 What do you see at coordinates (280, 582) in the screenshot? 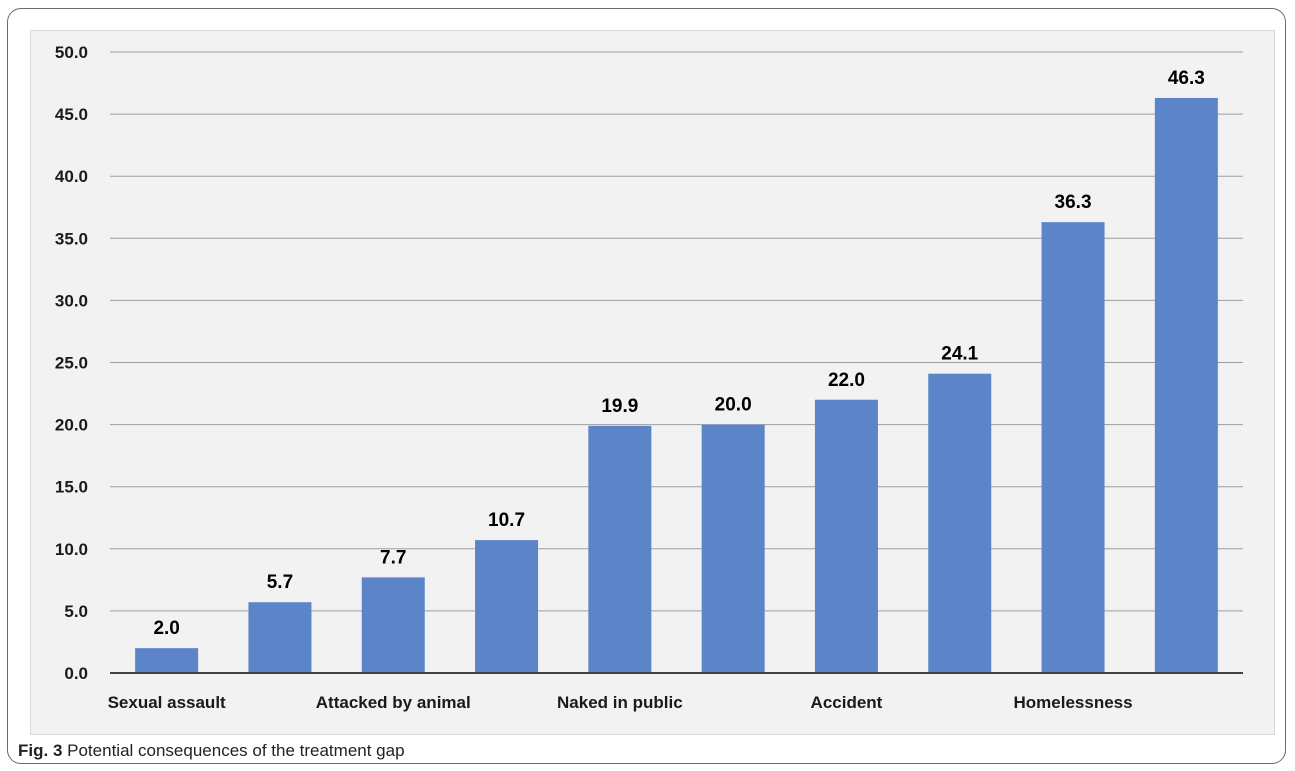
I see `bar-value-label: 5.7` at bounding box center [280, 582].